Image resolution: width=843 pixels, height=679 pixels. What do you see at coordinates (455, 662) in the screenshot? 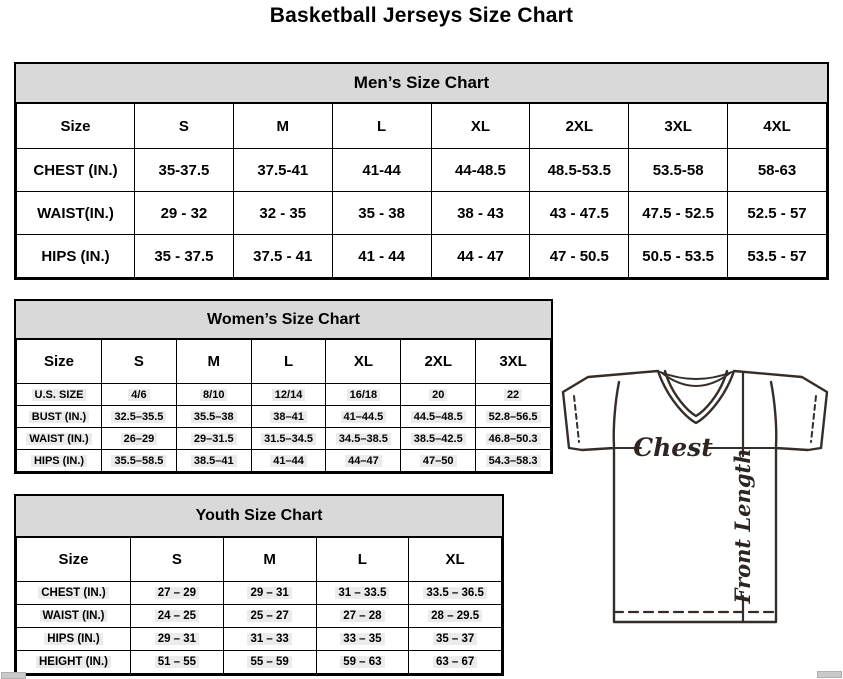
I see `size-value-cell: 63 – 67` at bounding box center [455, 662].